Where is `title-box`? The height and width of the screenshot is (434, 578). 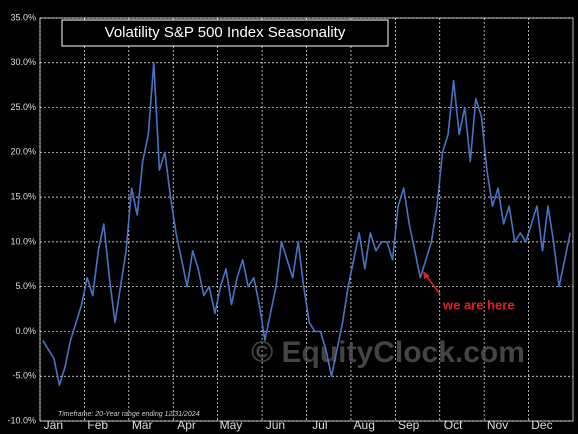
title-box is located at coordinates (225, 33).